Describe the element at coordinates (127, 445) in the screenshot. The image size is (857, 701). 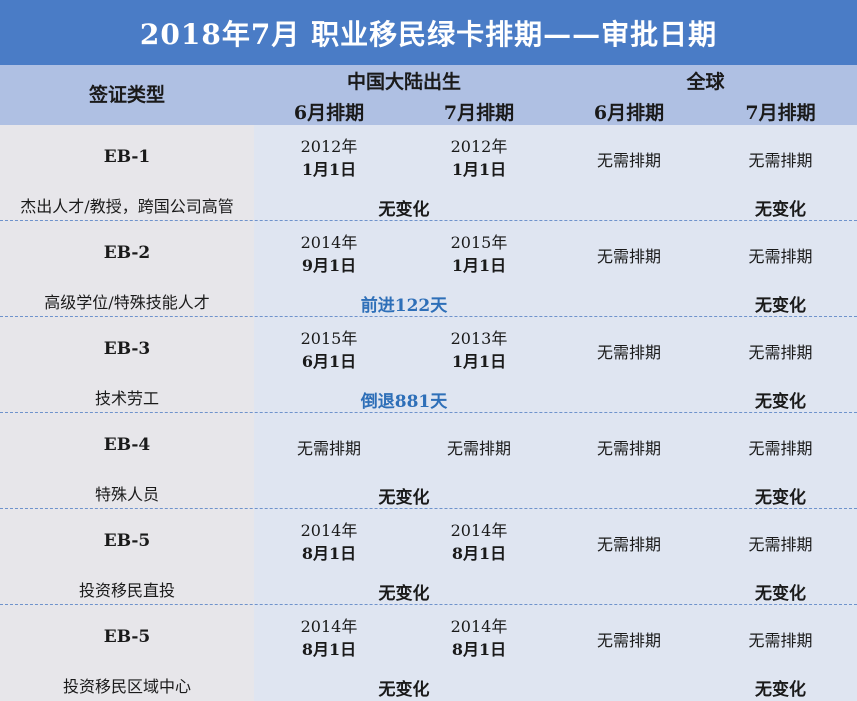
I see `visa-category: EB-4` at that location.